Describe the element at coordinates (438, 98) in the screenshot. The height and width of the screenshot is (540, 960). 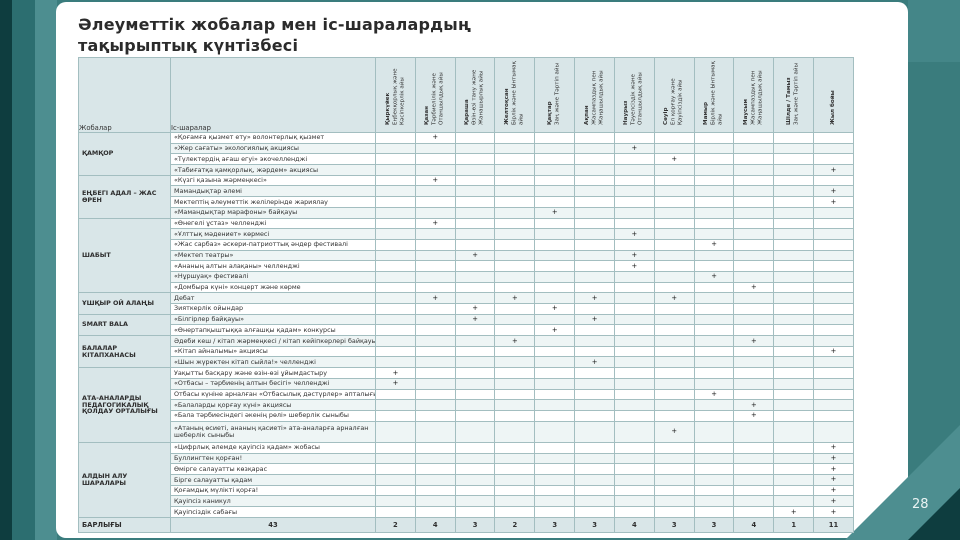
I see `month-theme: Тәрбиелілік және Отаншылдық айы` at that location.